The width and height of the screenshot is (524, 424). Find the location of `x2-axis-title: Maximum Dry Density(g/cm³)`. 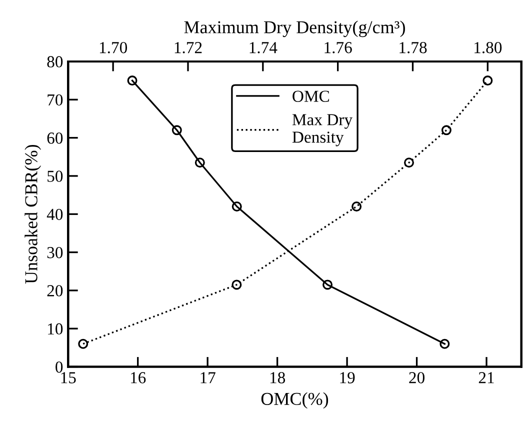

x2-axis-title: Maximum Dry Density(g/cm³) is located at coordinates (294, 29).